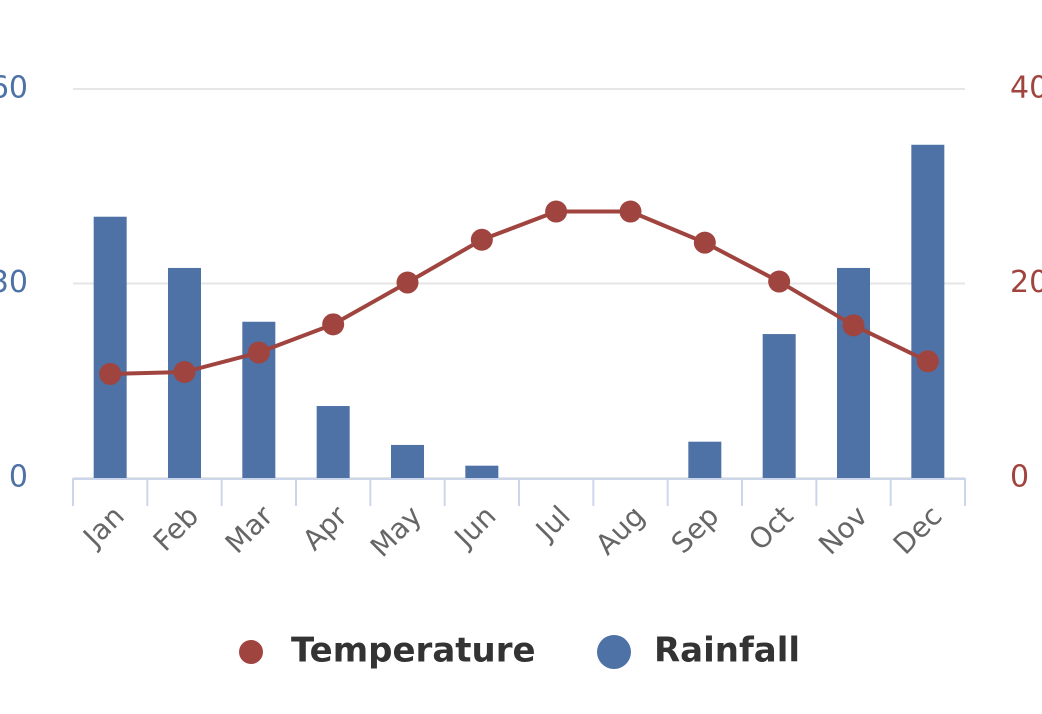 Image resolution: width=1042 pixels, height=714 pixels. What do you see at coordinates (14, 282) in the screenshot?
I see `y-tick-label: 30` at bounding box center [14, 282].